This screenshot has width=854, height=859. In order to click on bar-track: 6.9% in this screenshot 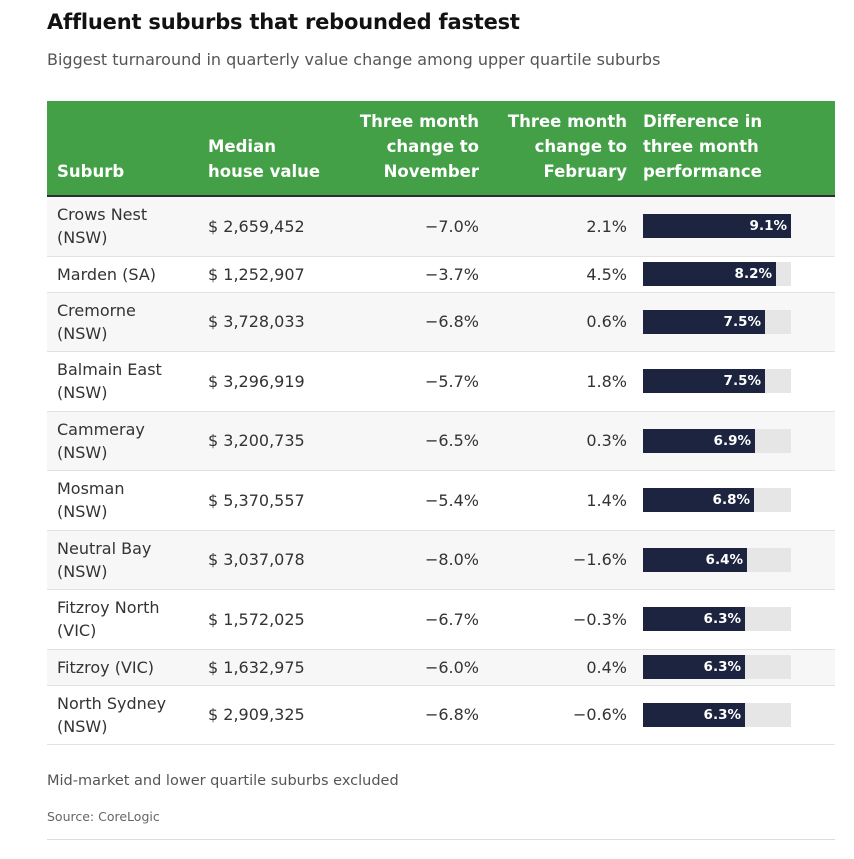, I will do `click(717, 440)`.